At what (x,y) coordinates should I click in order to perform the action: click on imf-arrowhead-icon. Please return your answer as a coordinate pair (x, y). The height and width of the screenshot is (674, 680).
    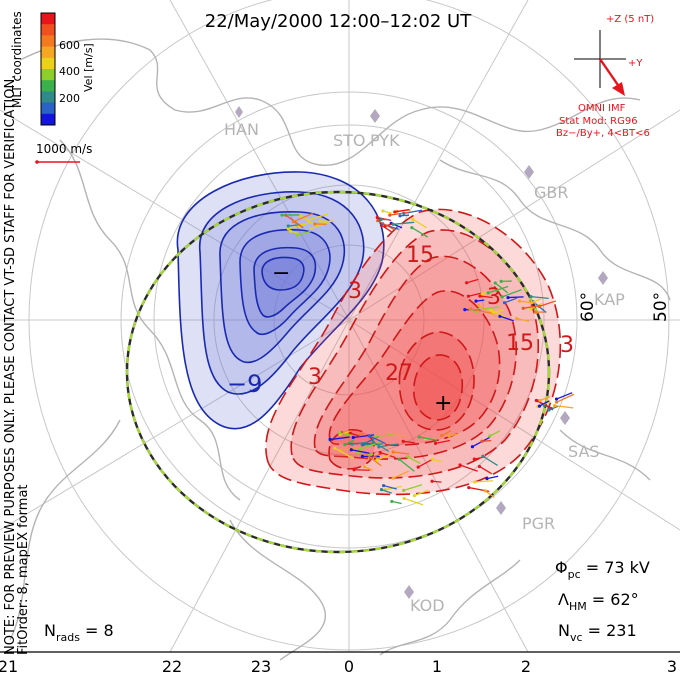
    Looking at the image, I should click on (618, 89).